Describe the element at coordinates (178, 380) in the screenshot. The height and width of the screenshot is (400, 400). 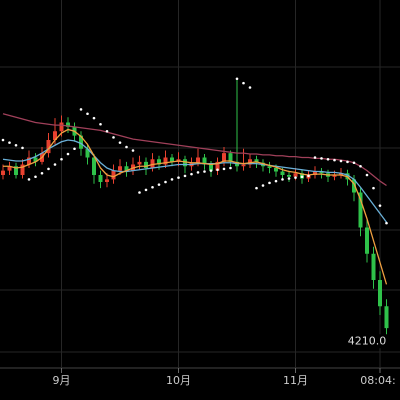
I see `x-tick-label: 10月` at that location.